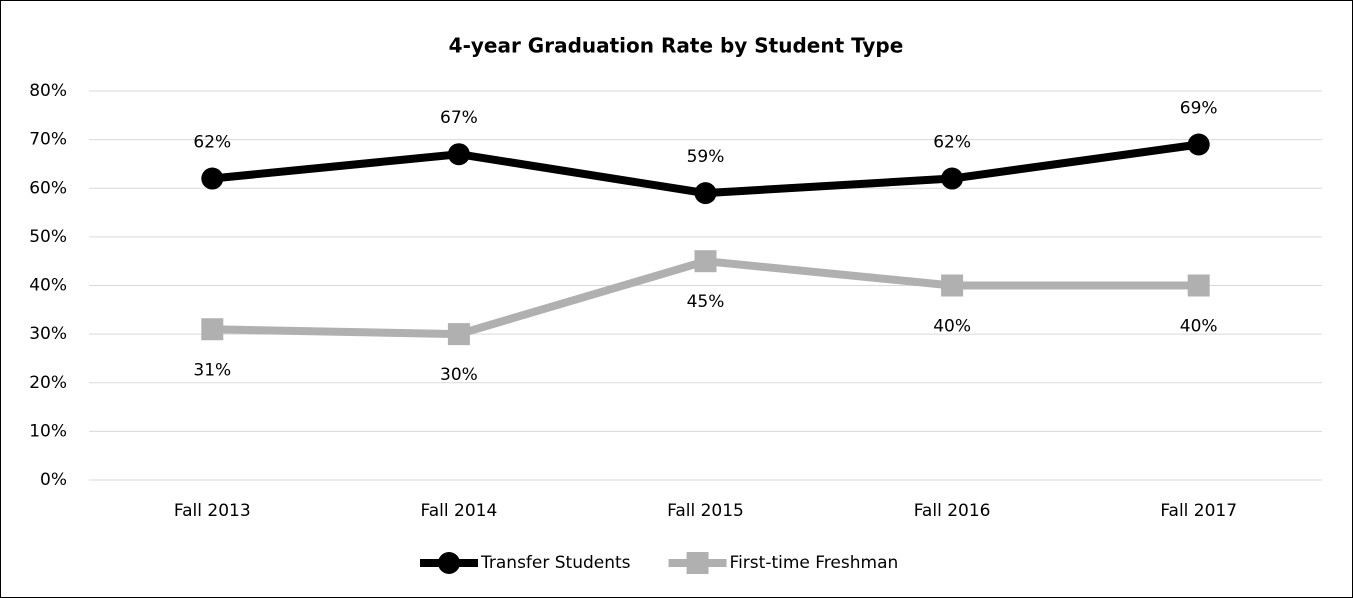 This screenshot has height=598, width=1353. What do you see at coordinates (212, 370) in the screenshot?
I see `data-label: 31%` at bounding box center [212, 370].